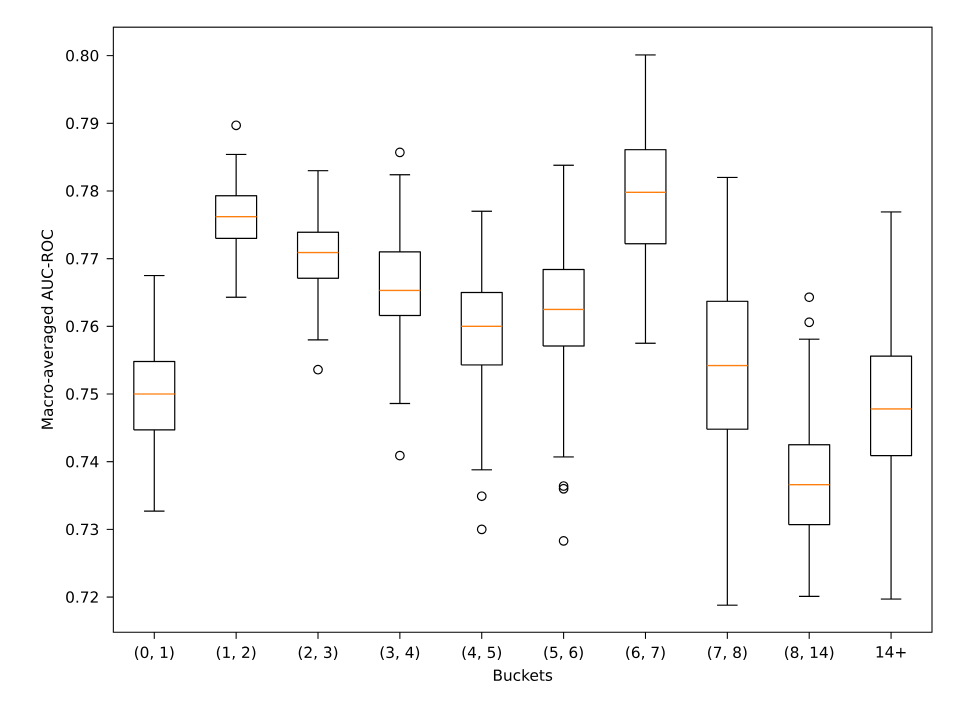  Describe the element at coordinates (48, 329) in the screenshot. I see `y-axis-title: Macro-averaged AUC-ROC` at that location.